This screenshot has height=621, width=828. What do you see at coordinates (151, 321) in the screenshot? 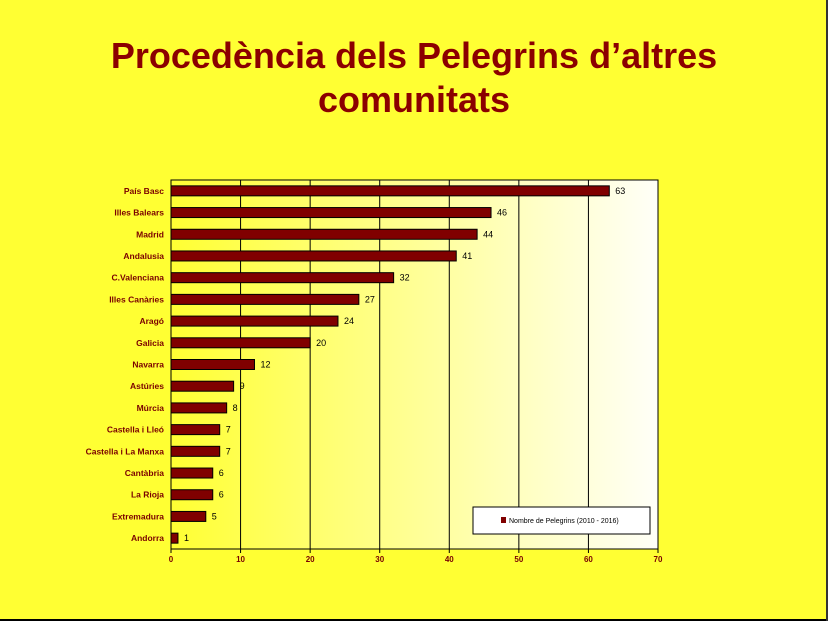
I see `category-label: Aragó` at bounding box center [151, 321].